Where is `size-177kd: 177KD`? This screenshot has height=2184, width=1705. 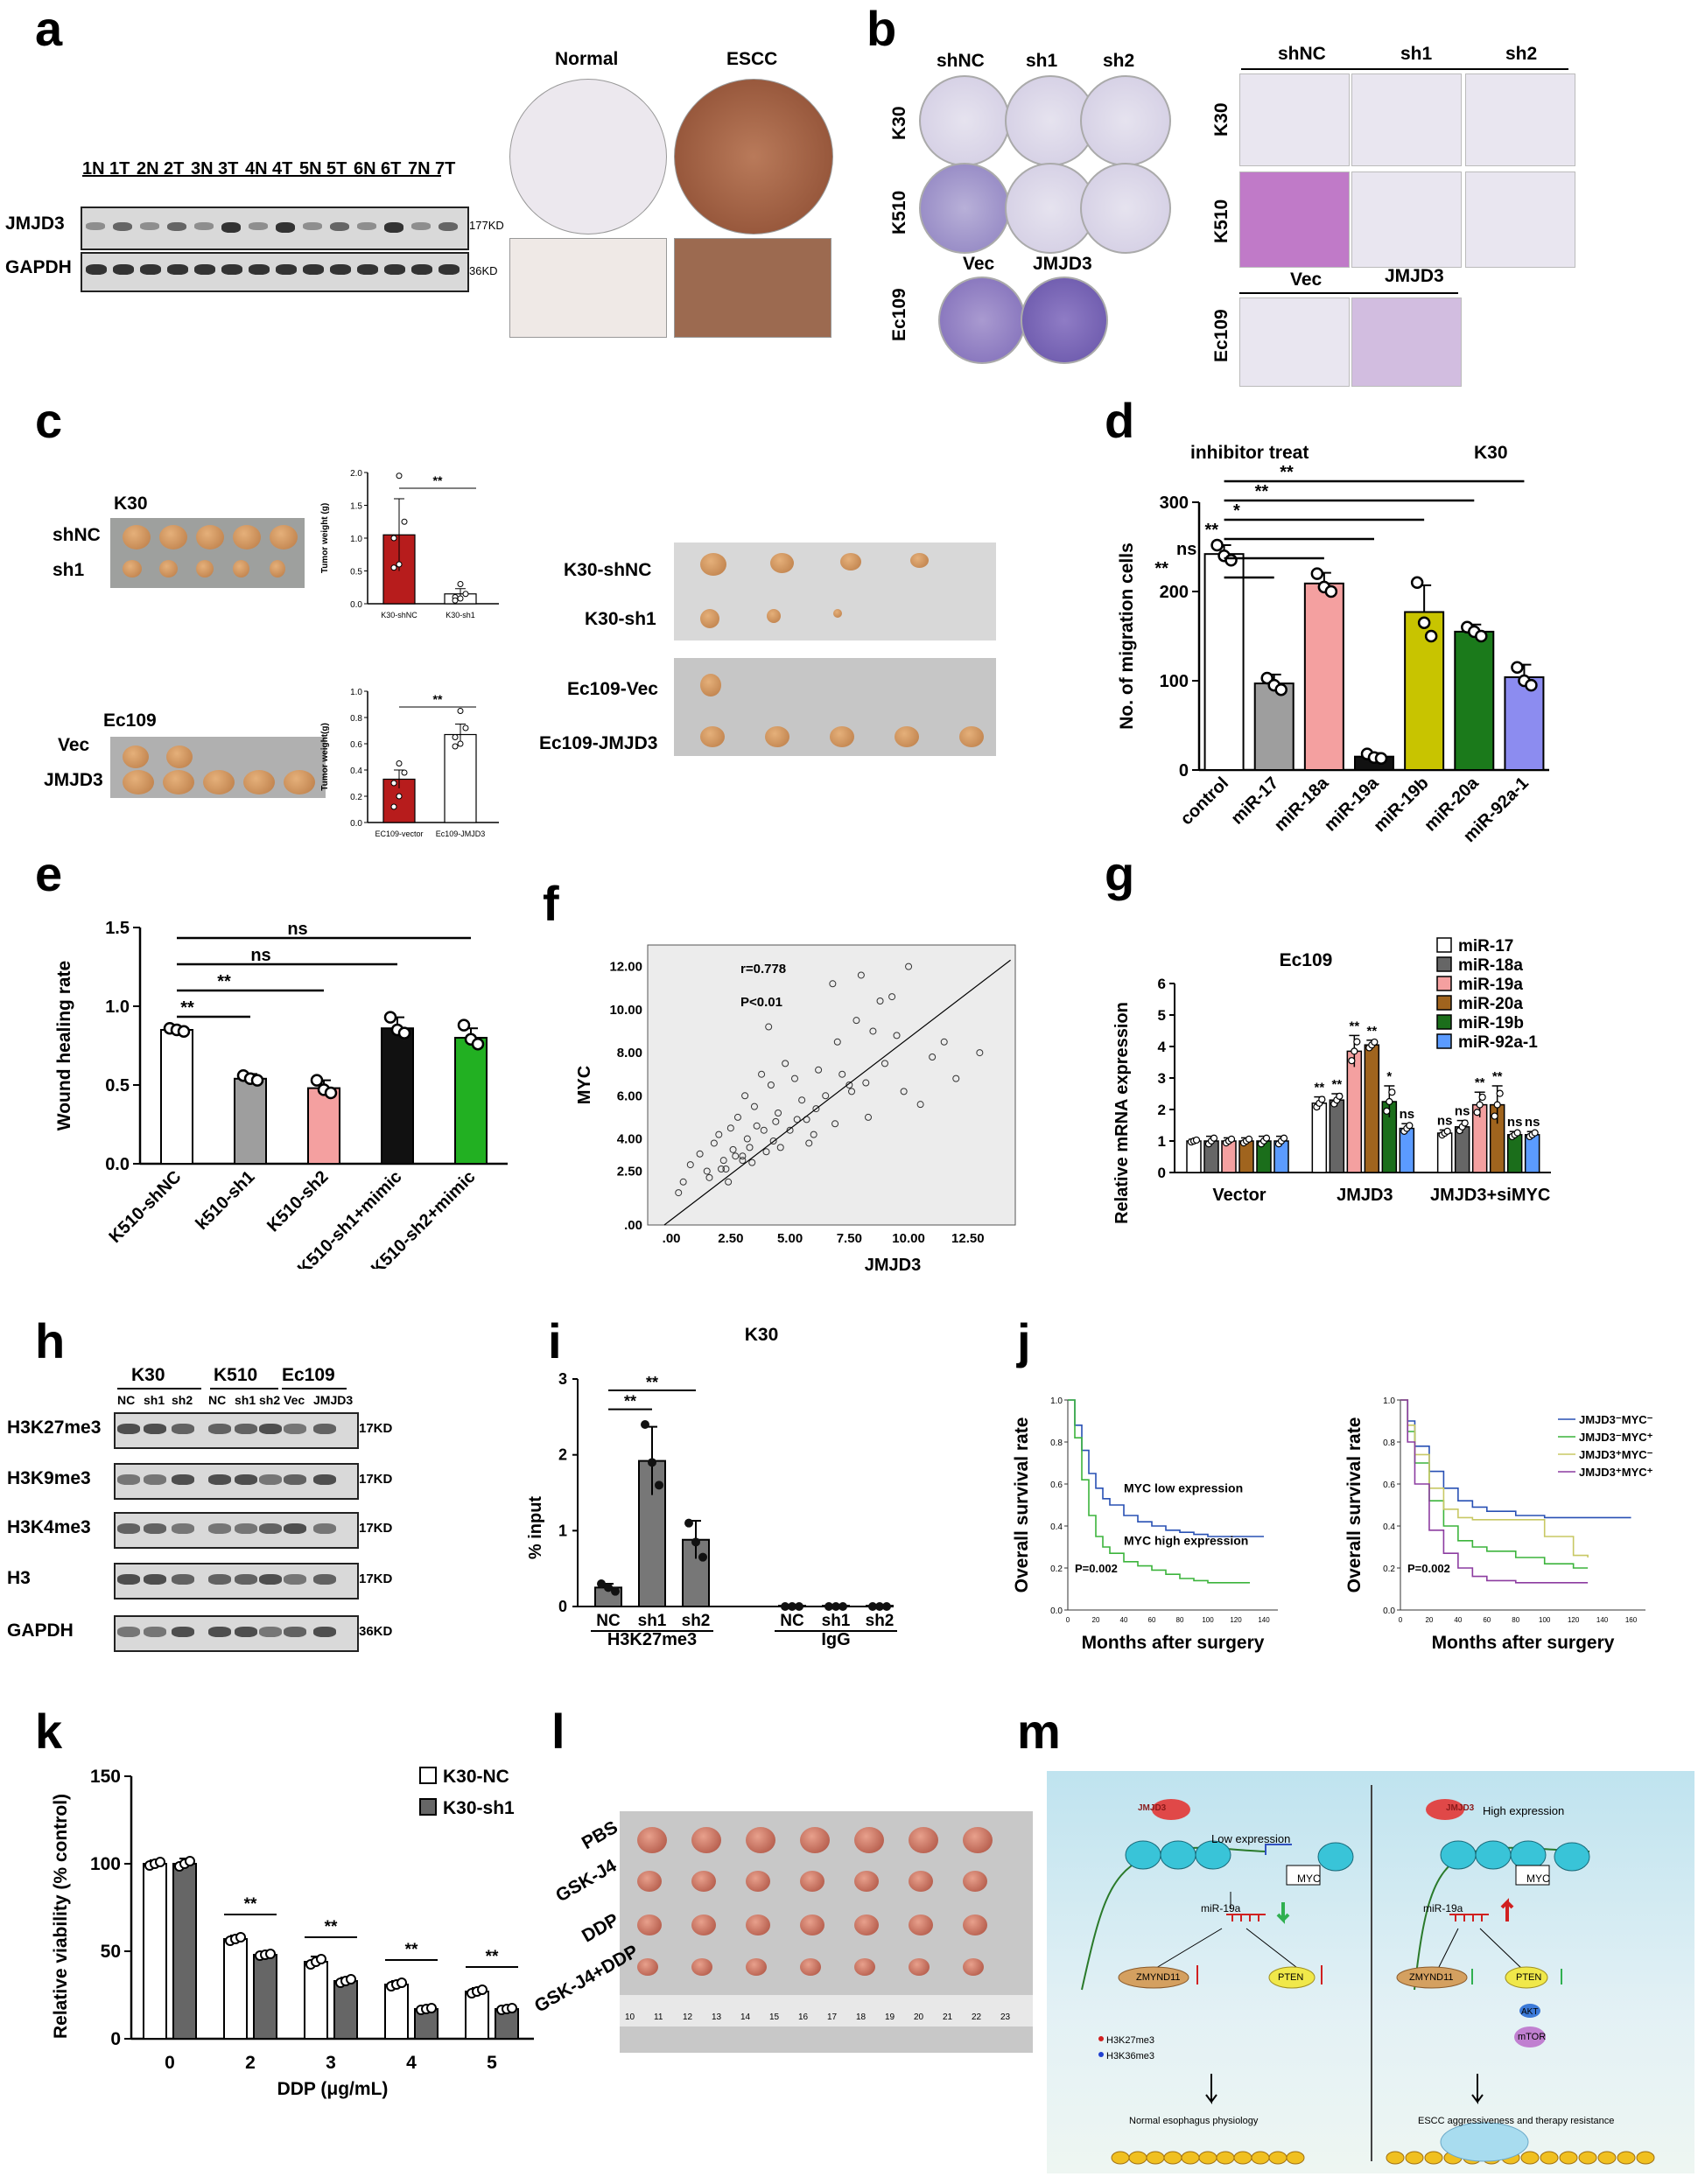 size-177kd: 177KD is located at coordinates (487, 225).